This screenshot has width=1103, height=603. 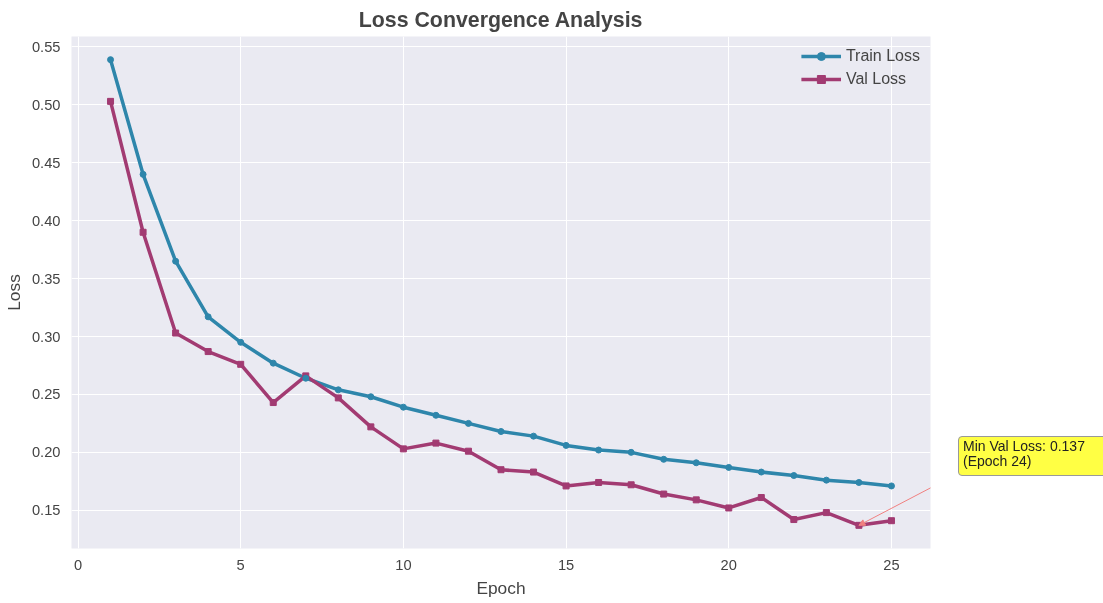 What do you see at coordinates (46, 510) in the screenshot?
I see `y-tick-label: 0.15` at bounding box center [46, 510].